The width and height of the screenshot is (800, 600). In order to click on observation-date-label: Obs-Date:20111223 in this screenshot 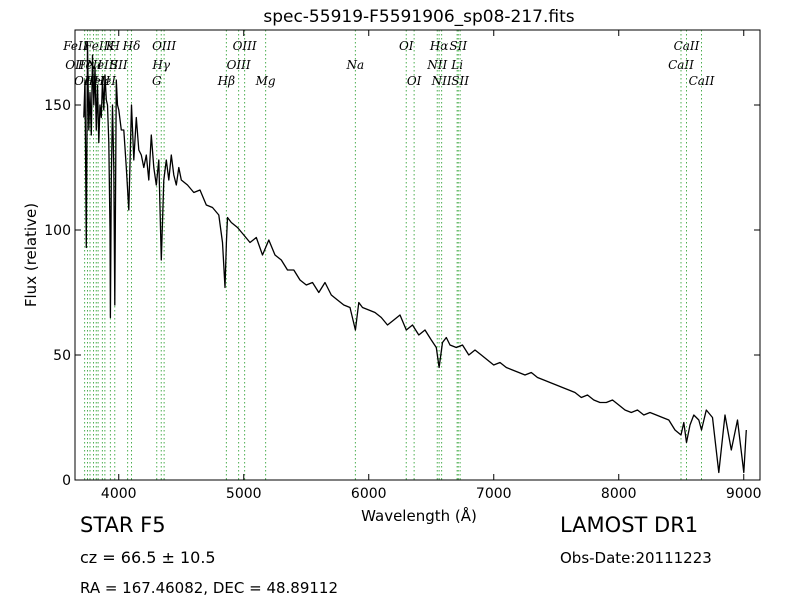, I will do `click(636, 558)`.